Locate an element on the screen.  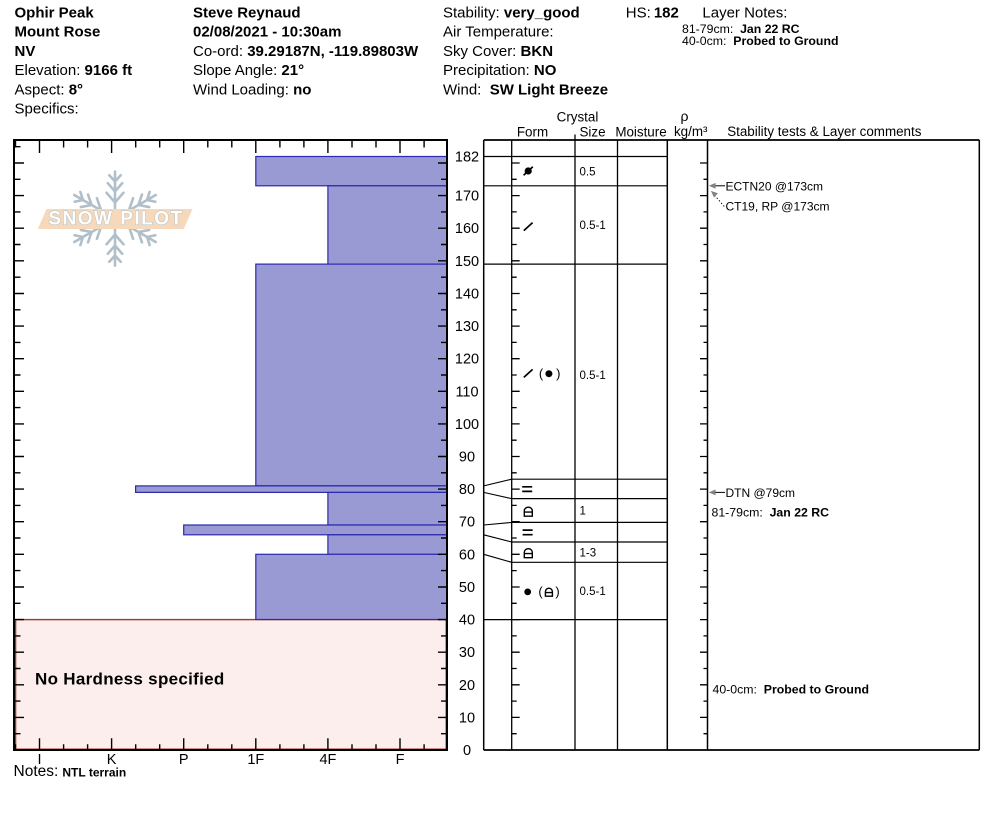
svg-text: 0.5 is located at coordinates (588, 172).